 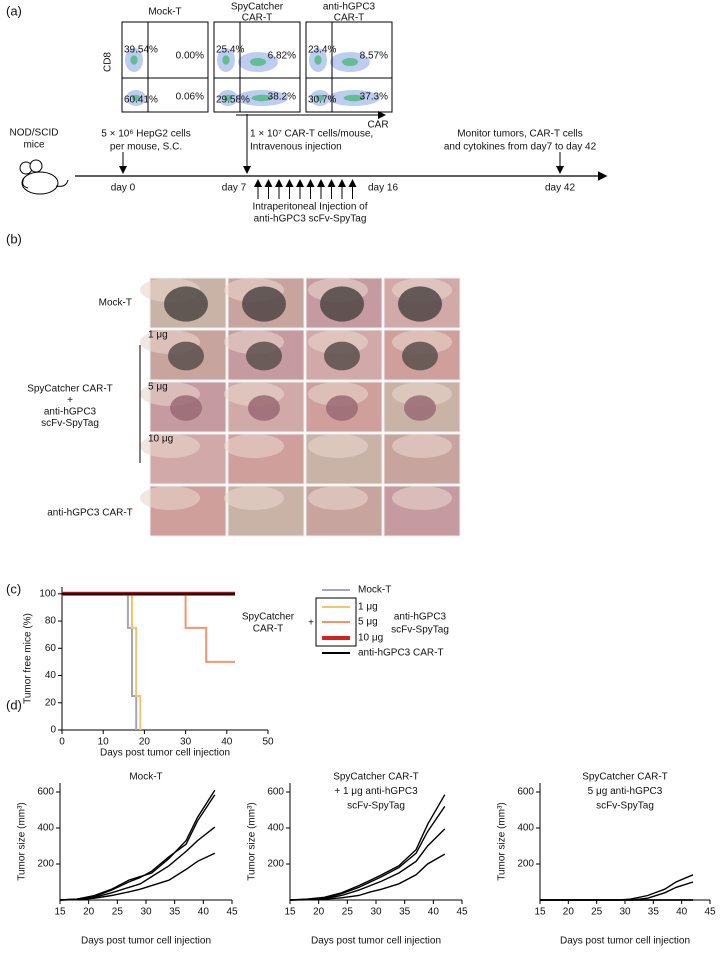 What do you see at coordinates (13, 588) in the screenshot?
I see `panel-label: (c)` at bounding box center [13, 588].